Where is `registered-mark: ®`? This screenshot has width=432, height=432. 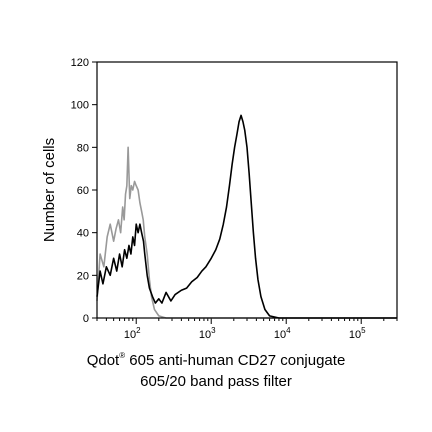
registered-mark: ® is located at coordinates (122, 355).